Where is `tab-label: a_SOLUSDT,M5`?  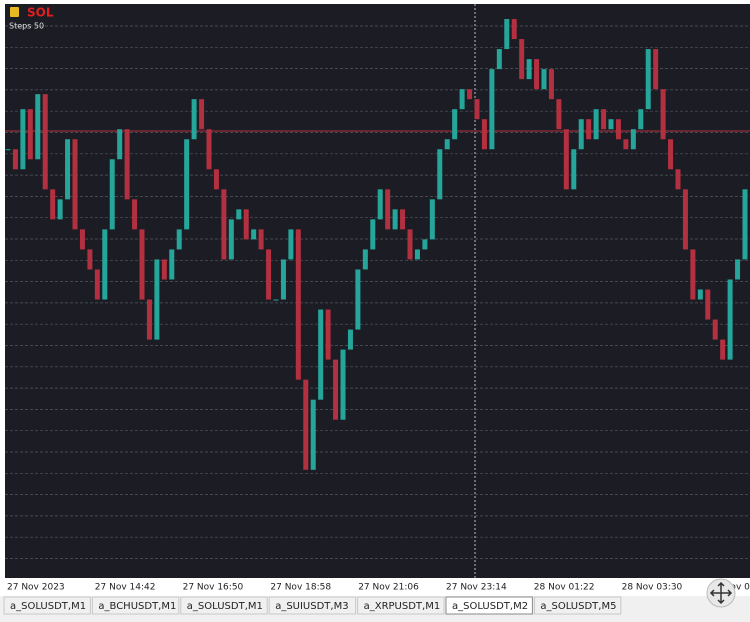
tab-label: a_SOLUSDT,M5 is located at coordinates (578, 606).